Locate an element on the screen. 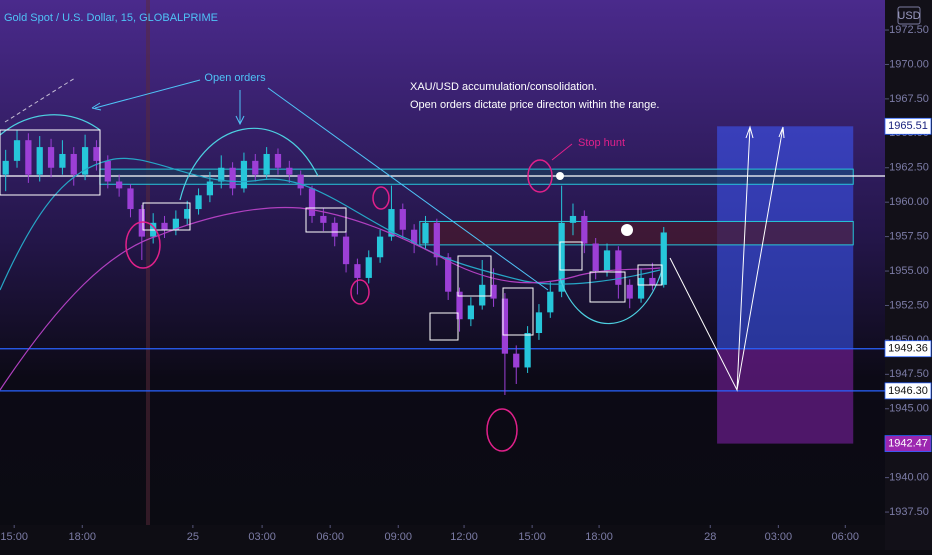 This screenshot has width=932, height=555. marker is located at coordinates (560, 176).